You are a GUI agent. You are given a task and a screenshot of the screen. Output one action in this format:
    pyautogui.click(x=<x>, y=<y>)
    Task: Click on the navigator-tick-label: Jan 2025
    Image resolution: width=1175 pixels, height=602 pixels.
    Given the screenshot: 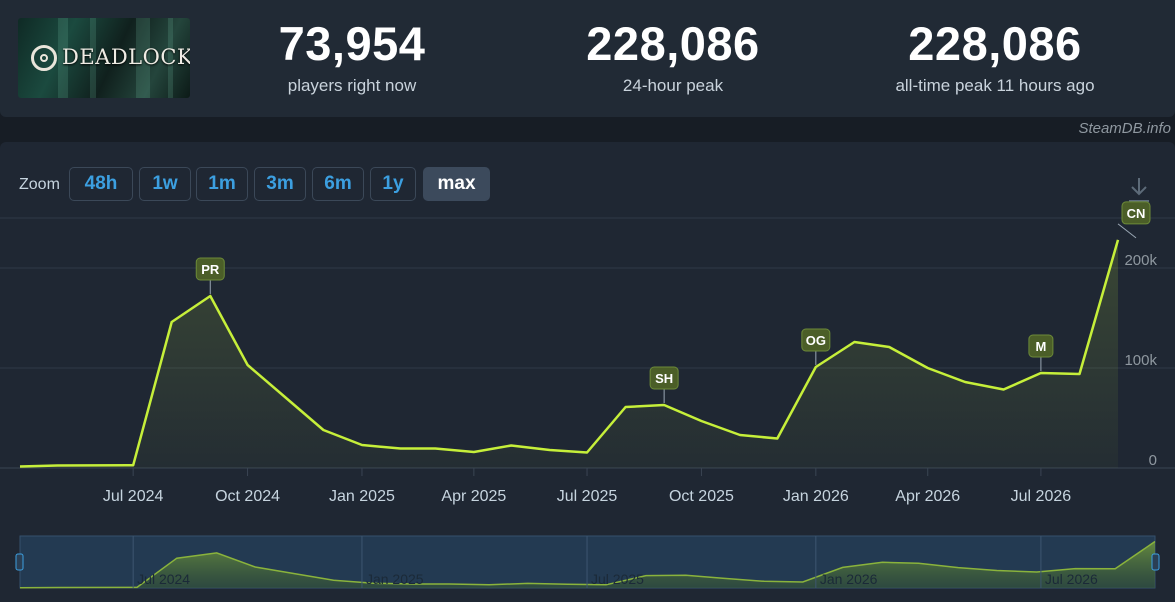 What is the action you would take?
    pyautogui.click(x=395, y=579)
    